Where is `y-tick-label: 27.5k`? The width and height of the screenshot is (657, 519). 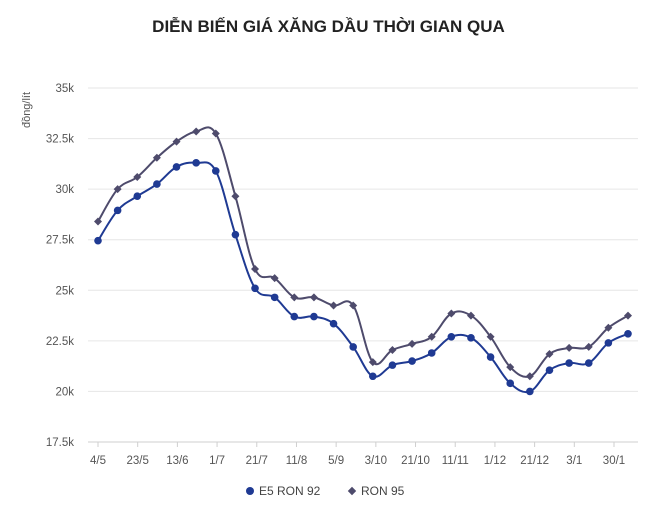 y-tick-label: 27.5k is located at coordinates (60, 241).